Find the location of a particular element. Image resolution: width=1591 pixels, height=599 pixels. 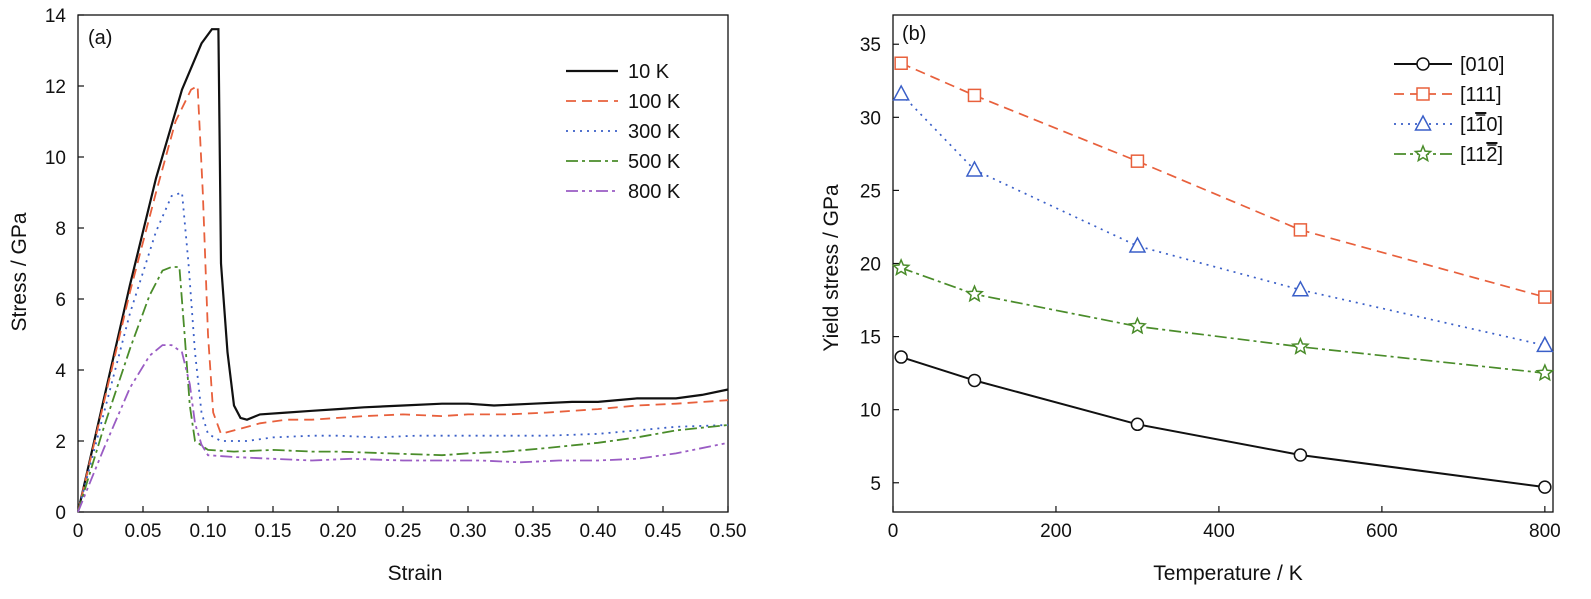

legend-label-part: [11 is located at coordinates (1473, 155).